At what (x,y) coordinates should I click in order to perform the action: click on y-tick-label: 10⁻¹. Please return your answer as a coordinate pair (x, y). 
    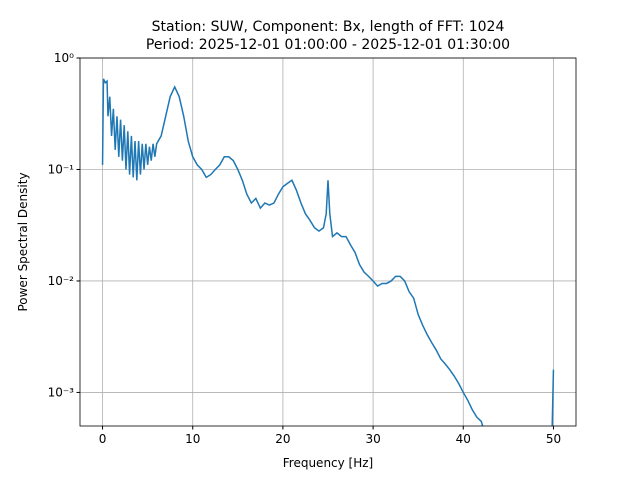
    Looking at the image, I should click on (61, 169).